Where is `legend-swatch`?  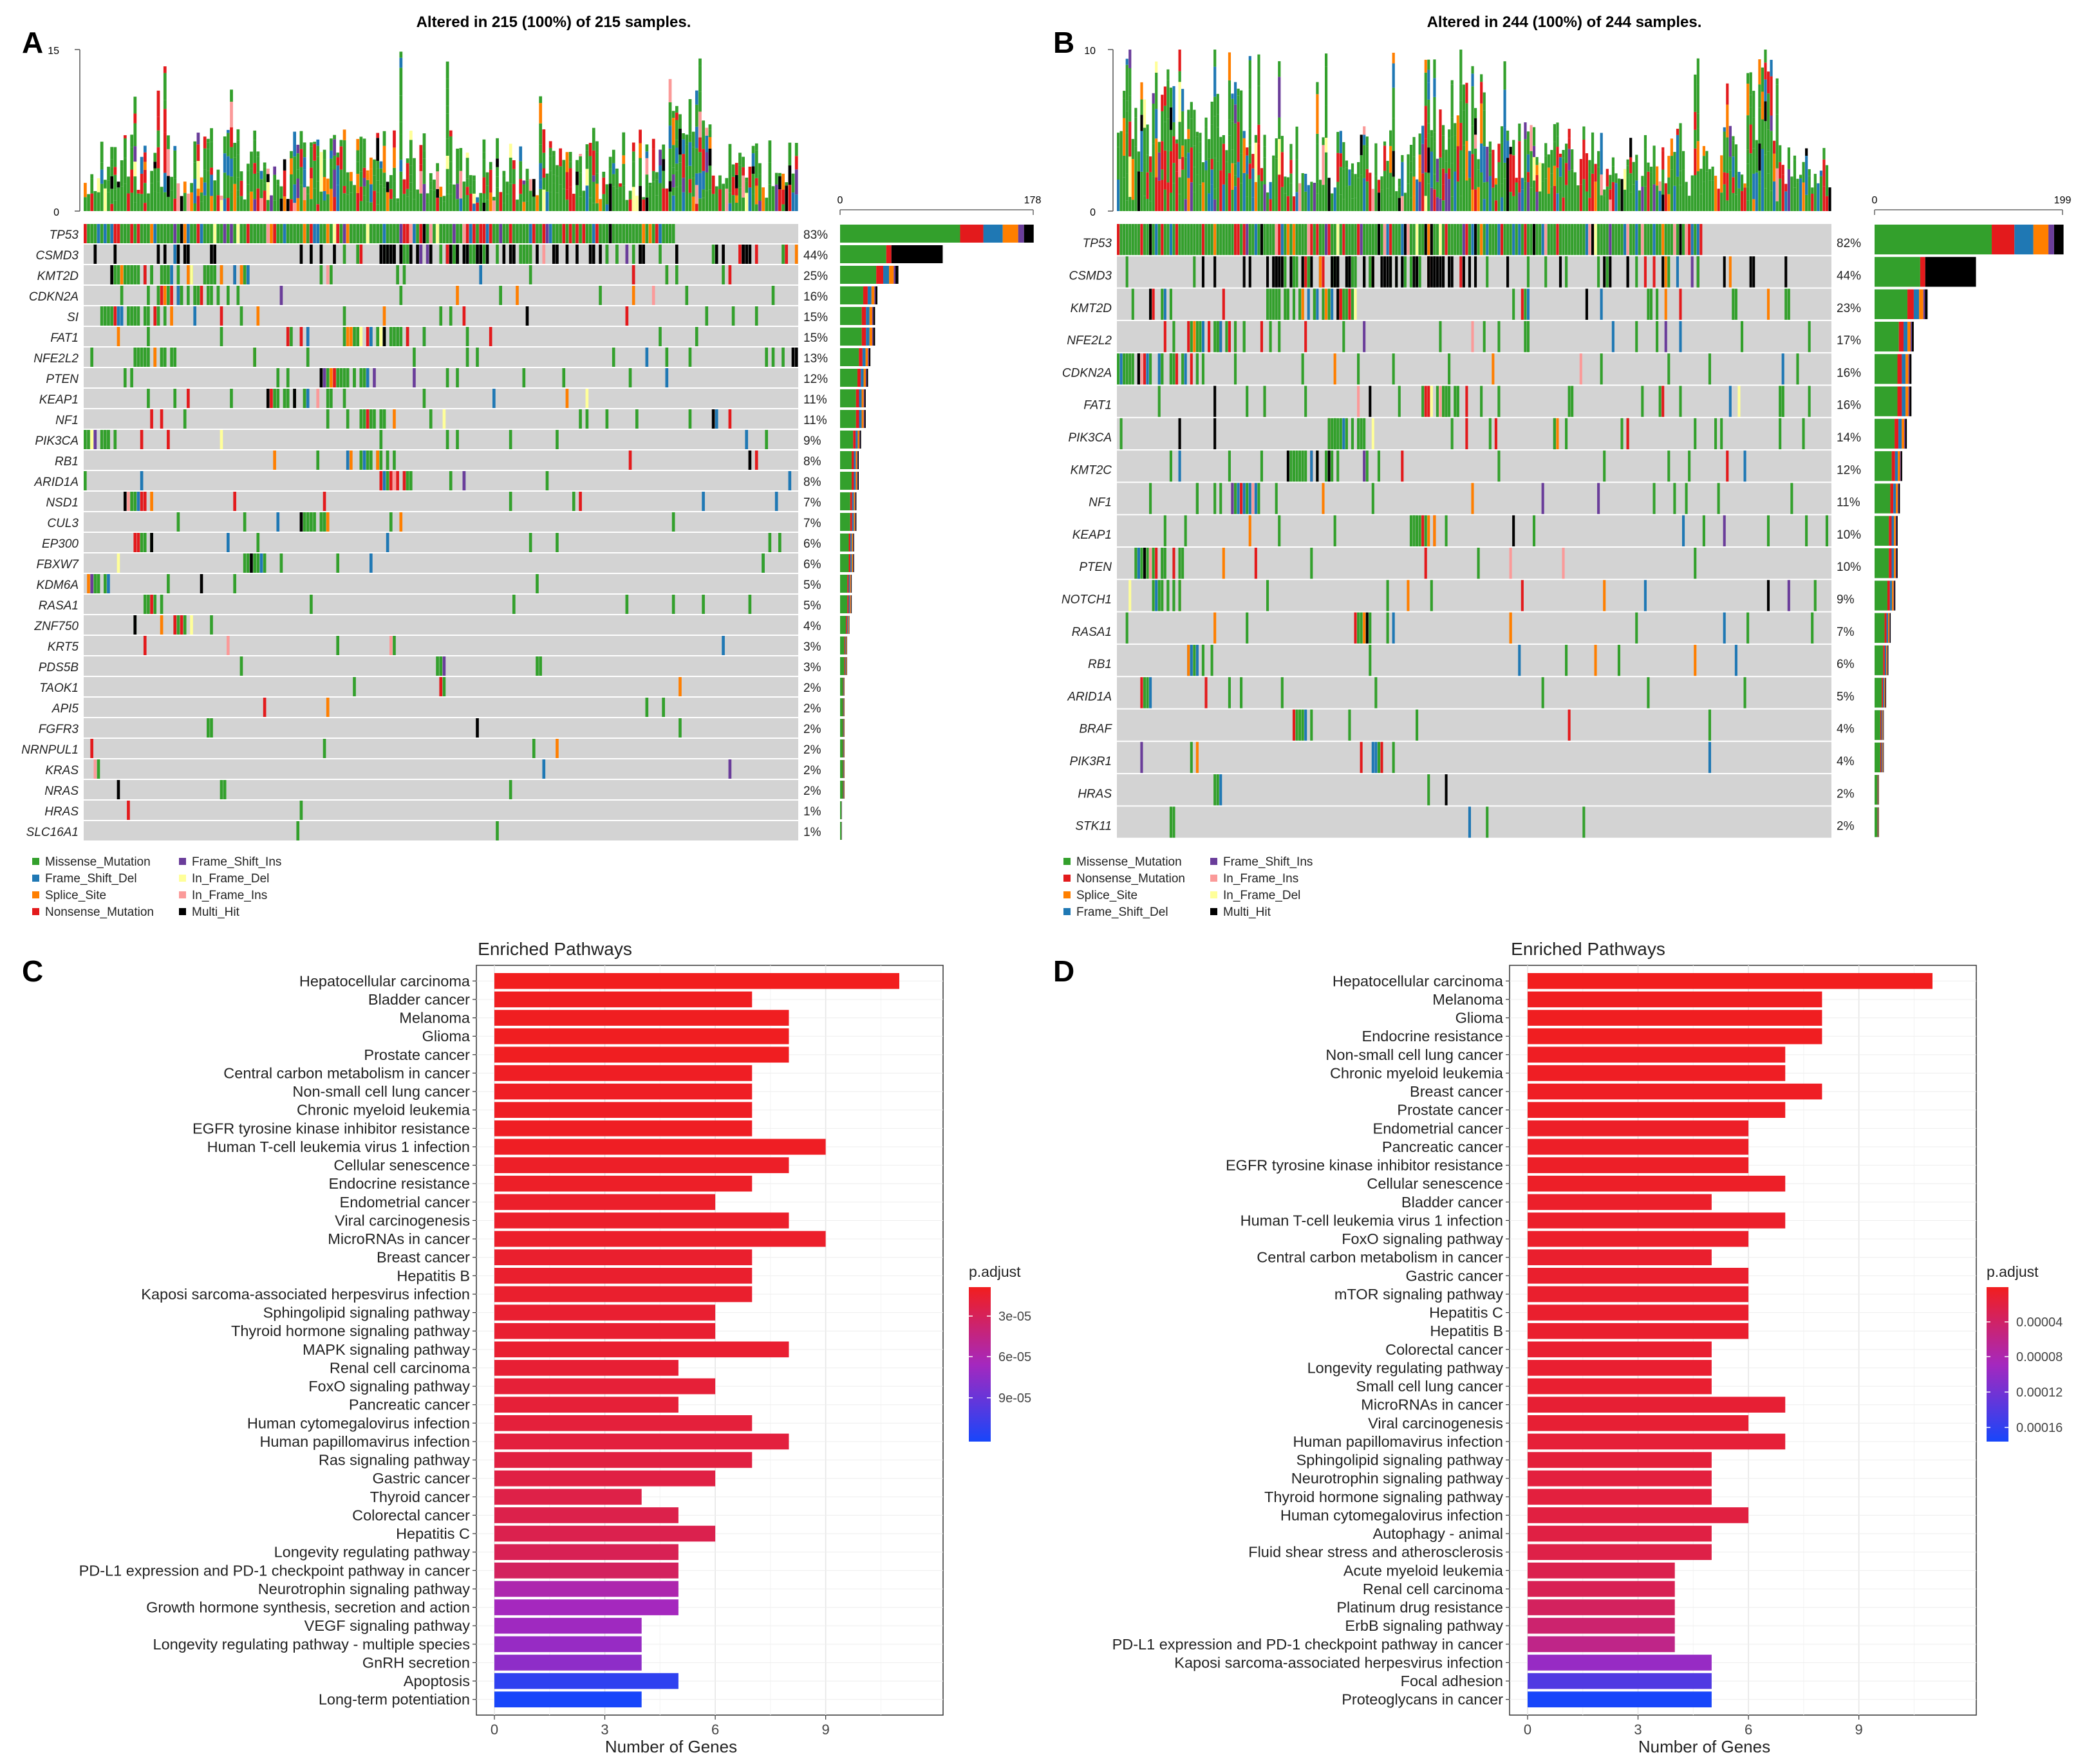 legend-swatch is located at coordinates (35, 878).